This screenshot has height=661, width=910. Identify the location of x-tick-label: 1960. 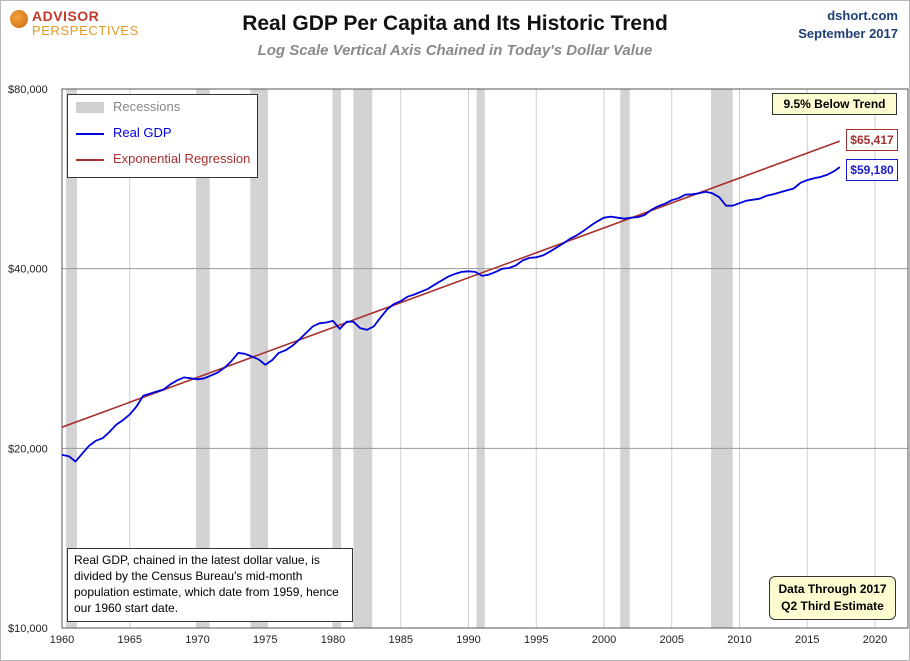
(62, 640).